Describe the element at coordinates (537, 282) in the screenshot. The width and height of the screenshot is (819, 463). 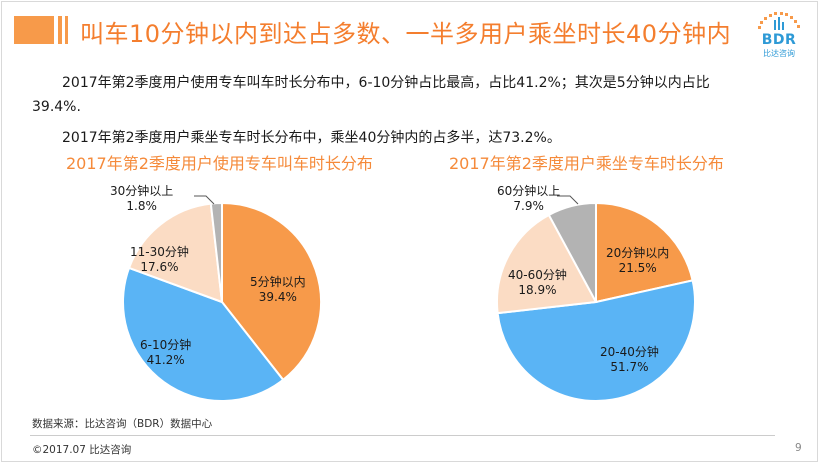
I see `chart-2-label-40-60: 40-60分钟 18.9%` at that location.